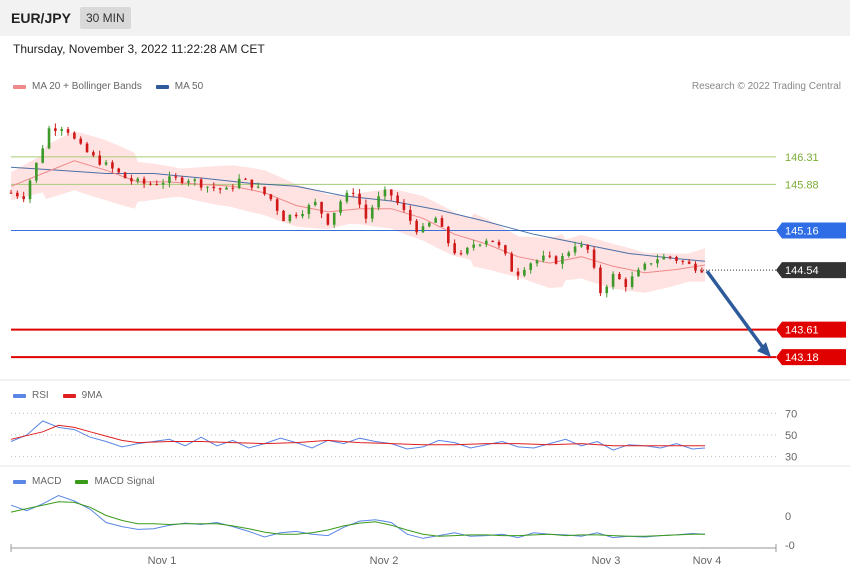  What do you see at coordinates (802, 358) in the screenshot?
I see `level-label-143.18: 143.18` at bounding box center [802, 358].